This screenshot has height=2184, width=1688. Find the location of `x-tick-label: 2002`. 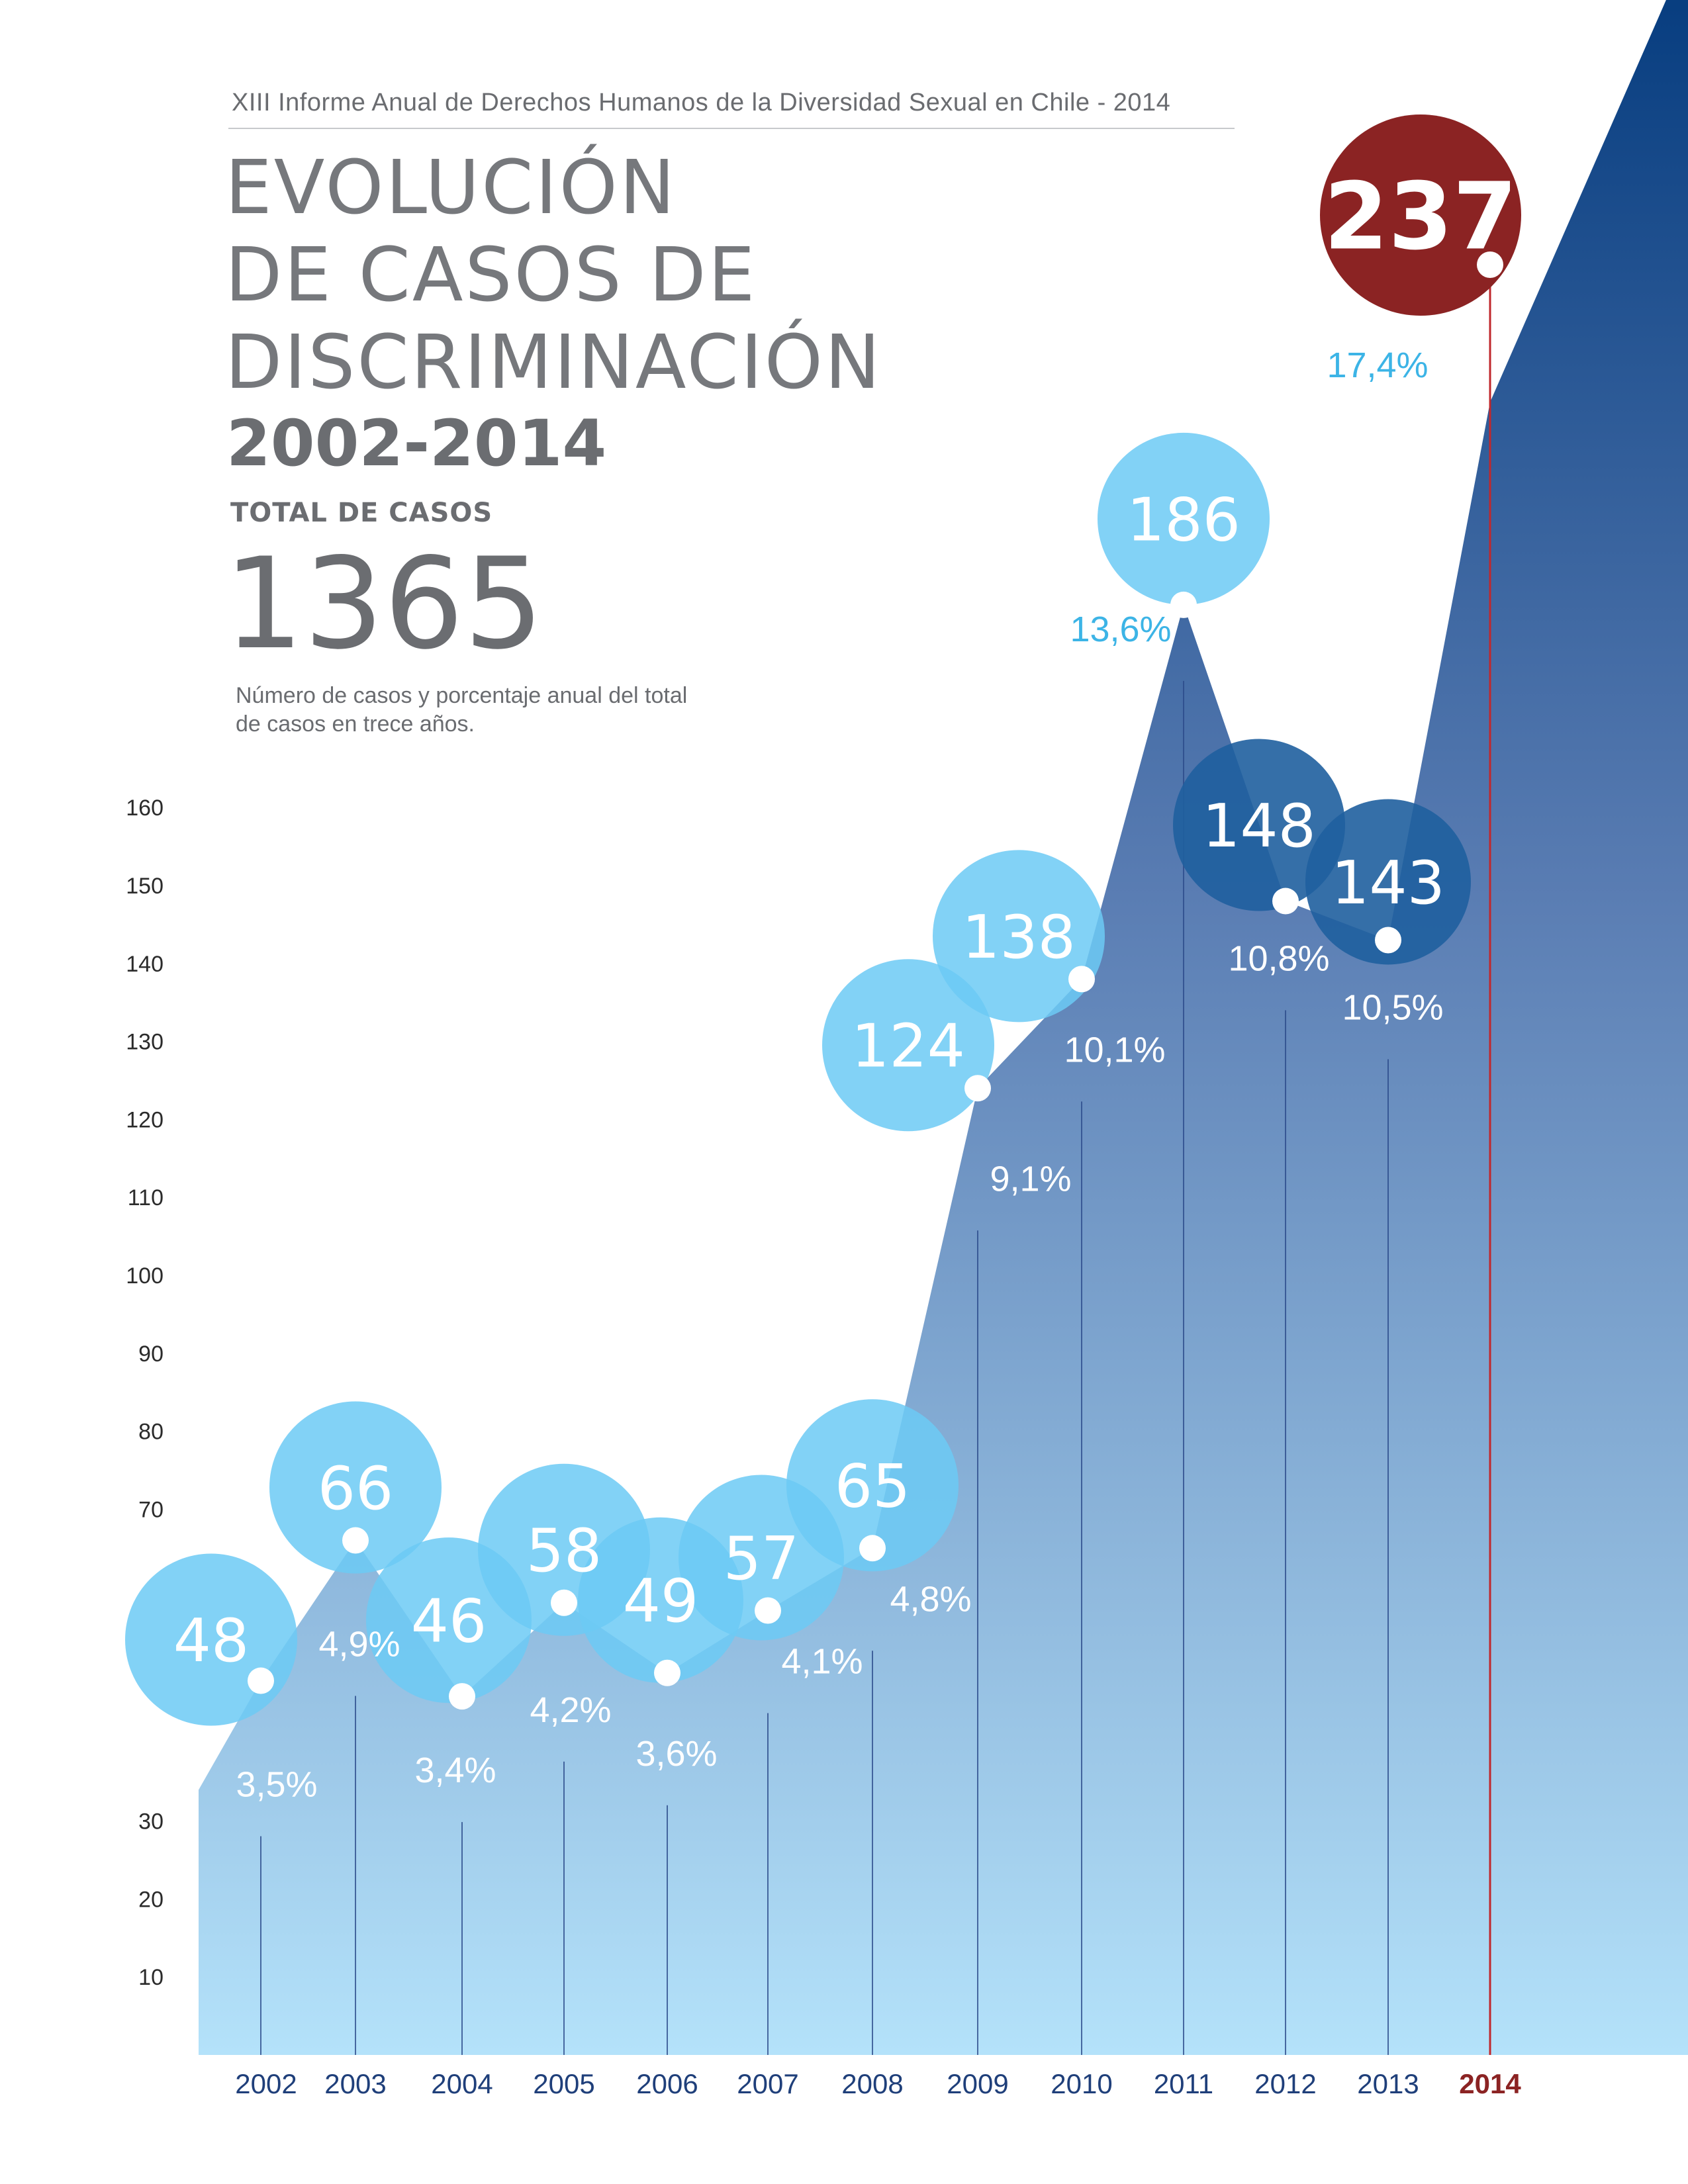

x-tick-label: 2002 is located at coordinates (266, 2083).